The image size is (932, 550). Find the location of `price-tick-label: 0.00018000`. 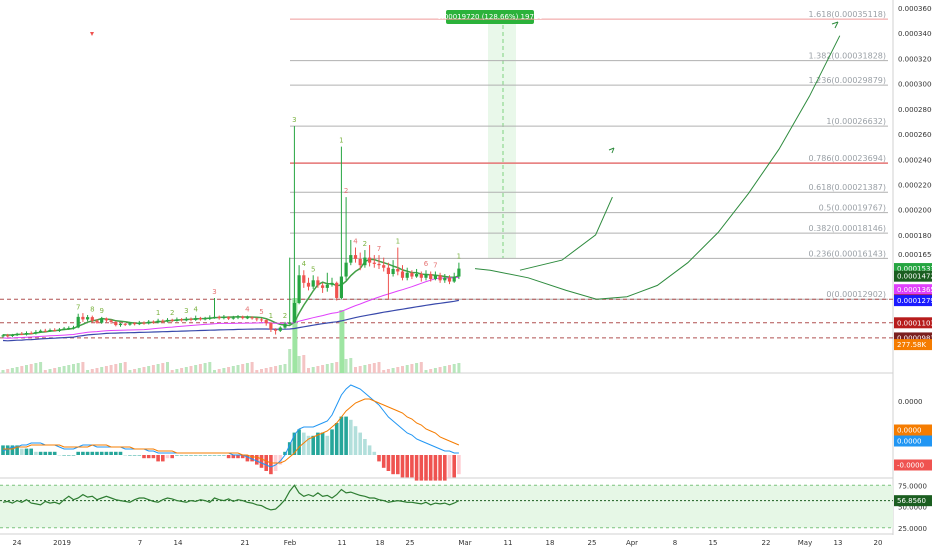

price-tick-label: 0.00018000 is located at coordinates (915, 236).